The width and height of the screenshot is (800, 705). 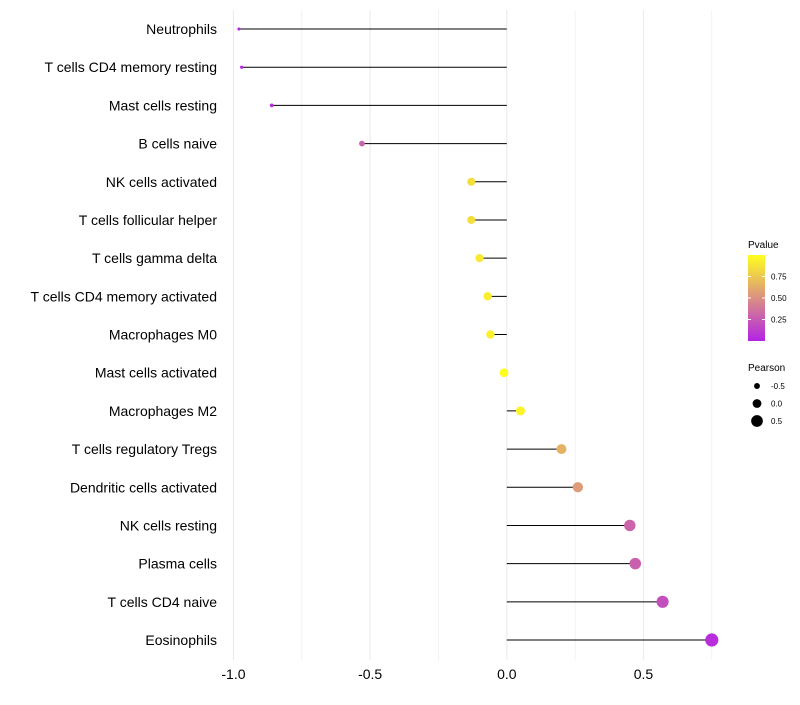 I want to click on size-legend-label: -0.5, so click(x=778, y=386).